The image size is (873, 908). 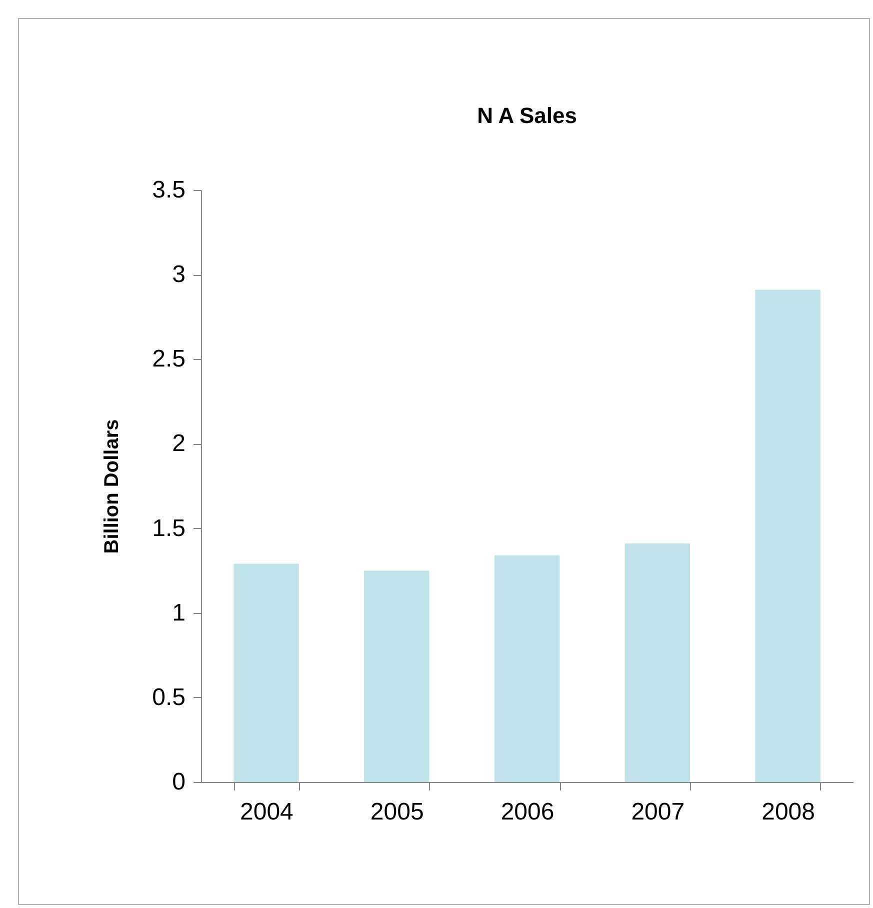 What do you see at coordinates (112, 486) in the screenshot?
I see `y-axis-title: Billion Dollars` at bounding box center [112, 486].